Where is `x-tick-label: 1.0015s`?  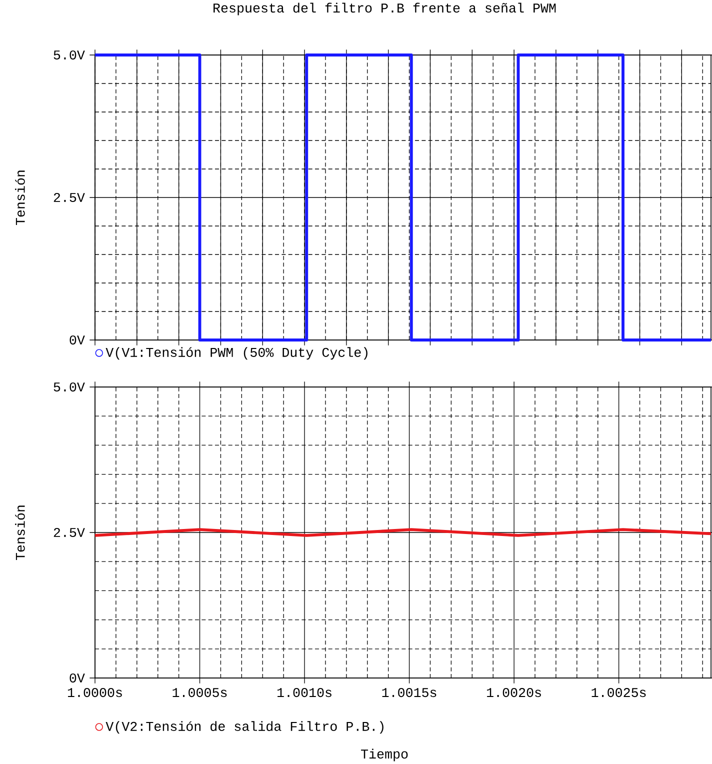 x-tick-label: 1.0015s is located at coordinates (409, 693).